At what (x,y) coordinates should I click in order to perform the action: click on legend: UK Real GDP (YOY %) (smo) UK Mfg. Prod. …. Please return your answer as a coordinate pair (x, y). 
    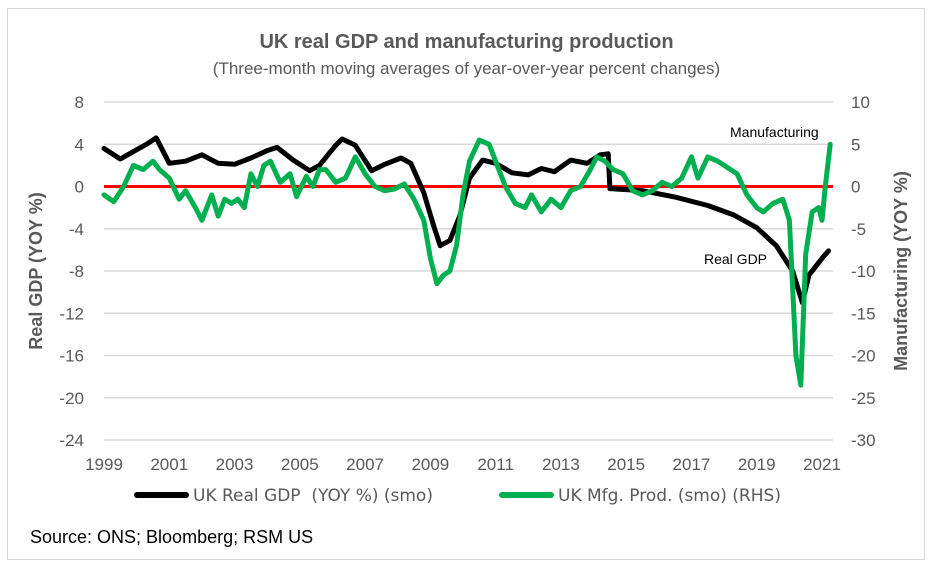
    Looking at the image, I should click on (457, 496).